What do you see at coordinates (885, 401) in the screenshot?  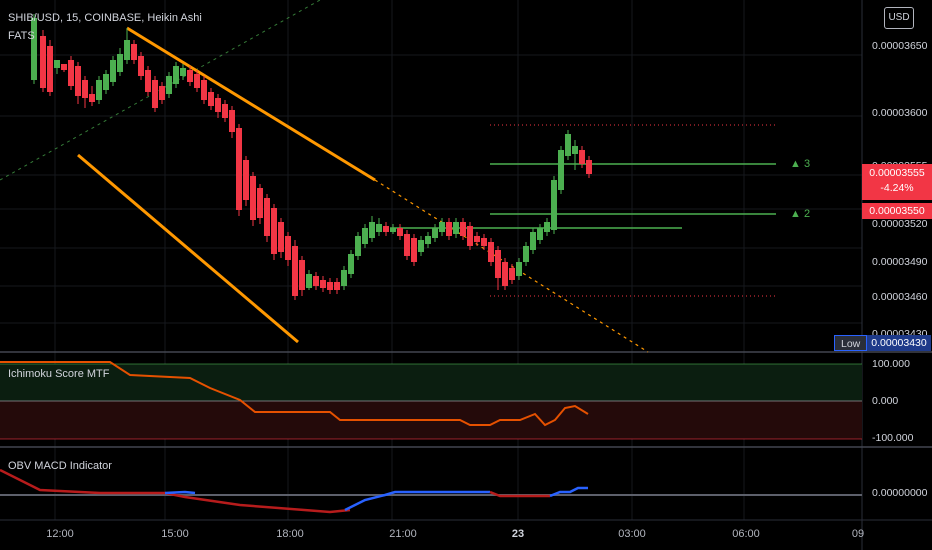 I see `ichimoku-tick: 0.000` at bounding box center [885, 401].